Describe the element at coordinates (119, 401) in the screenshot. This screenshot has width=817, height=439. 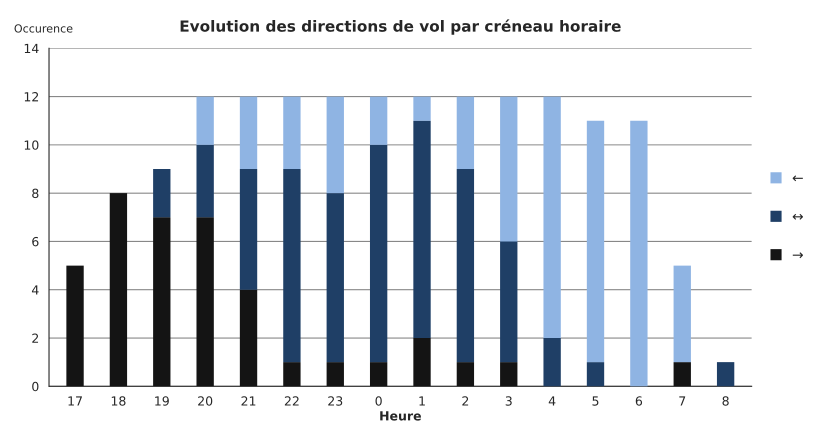
I see `x-tick-label: 18` at that location.